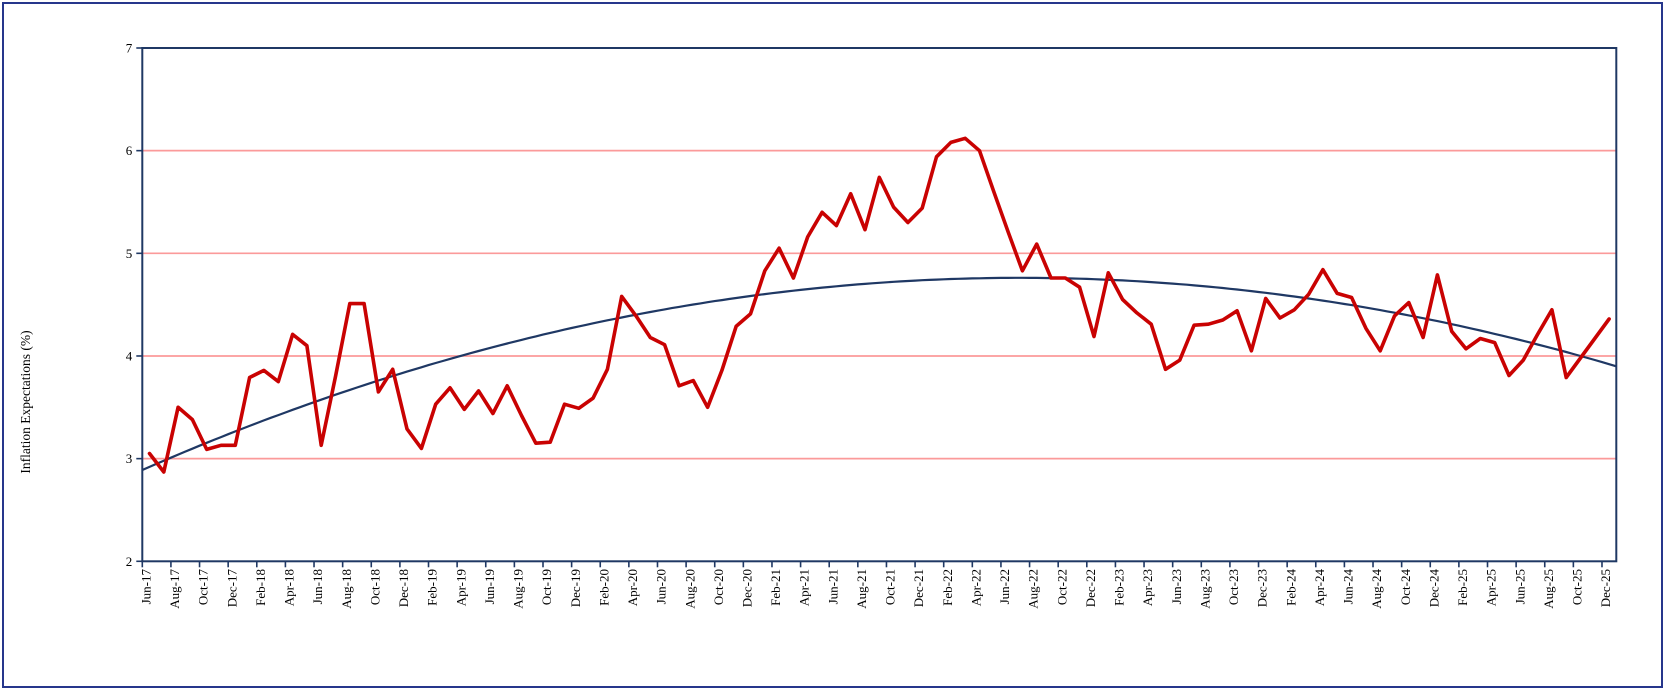 The width and height of the screenshot is (1666, 691). What do you see at coordinates (129, 355) in the screenshot?
I see `y-axis-tick-label: 4` at bounding box center [129, 355].